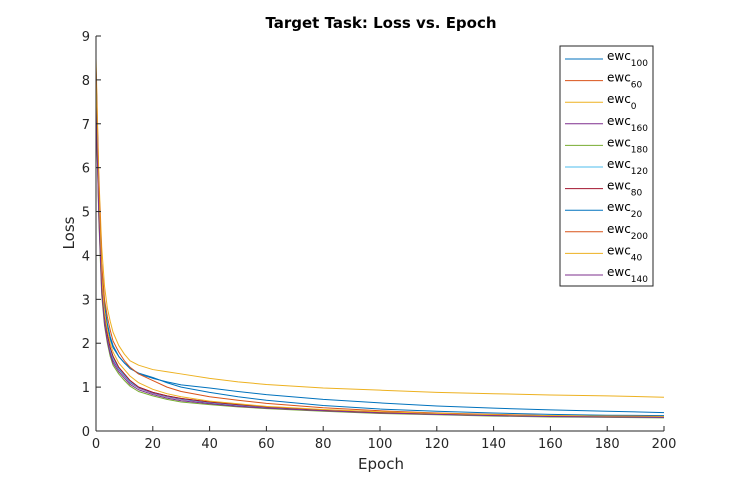 This screenshot has width=735, height=484. What do you see at coordinates (86, 300) in the screenshot?
I see `y-tick-label: 3` at bounding box center [86, 300].